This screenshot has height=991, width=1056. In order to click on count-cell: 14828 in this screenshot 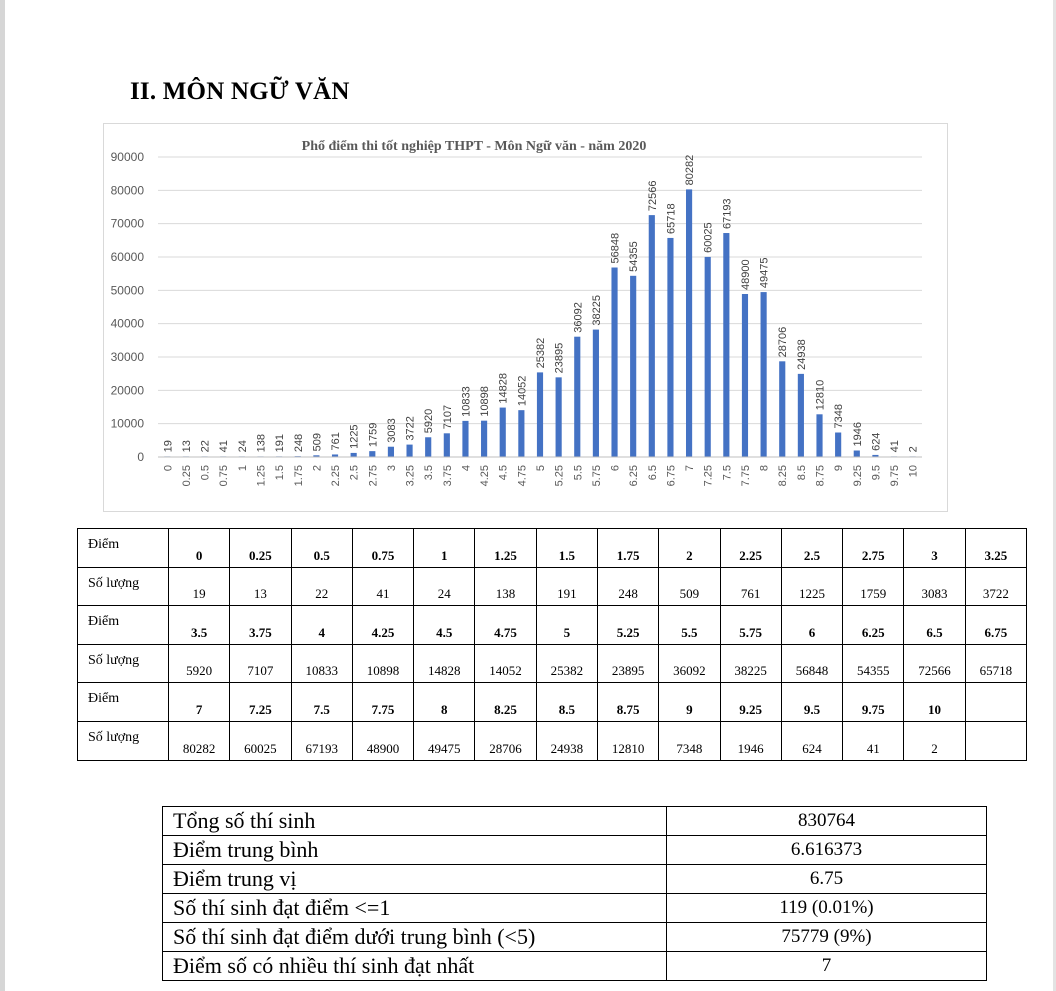, I will do `click(444, 663)`.